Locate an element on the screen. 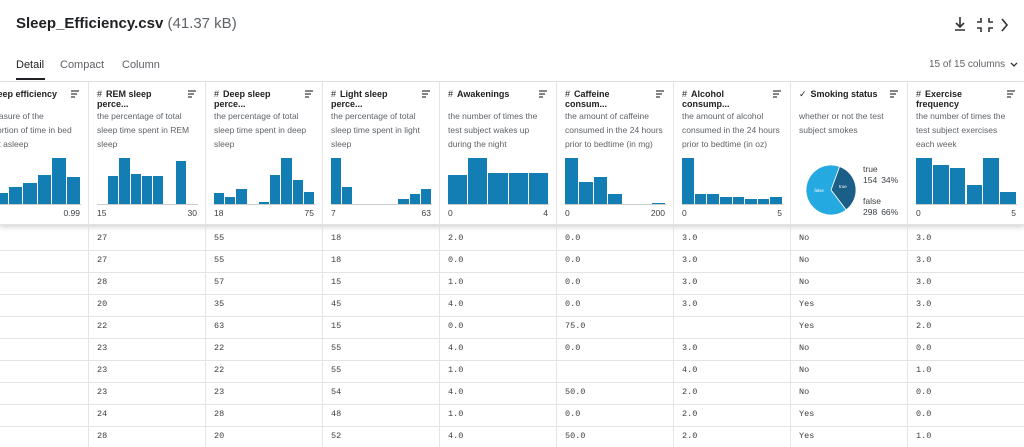  hist-max: 5 is located at coordinates (1013, 213).